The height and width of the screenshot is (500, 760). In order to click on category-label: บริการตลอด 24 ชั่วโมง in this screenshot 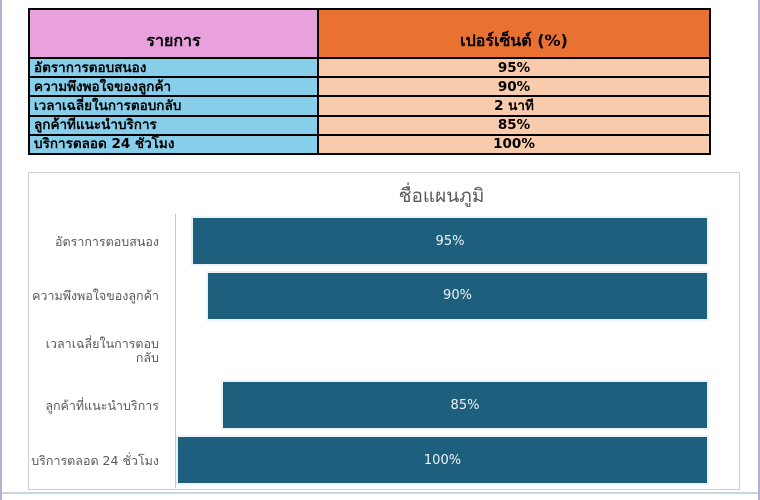, I will do `click(95, 460)`.